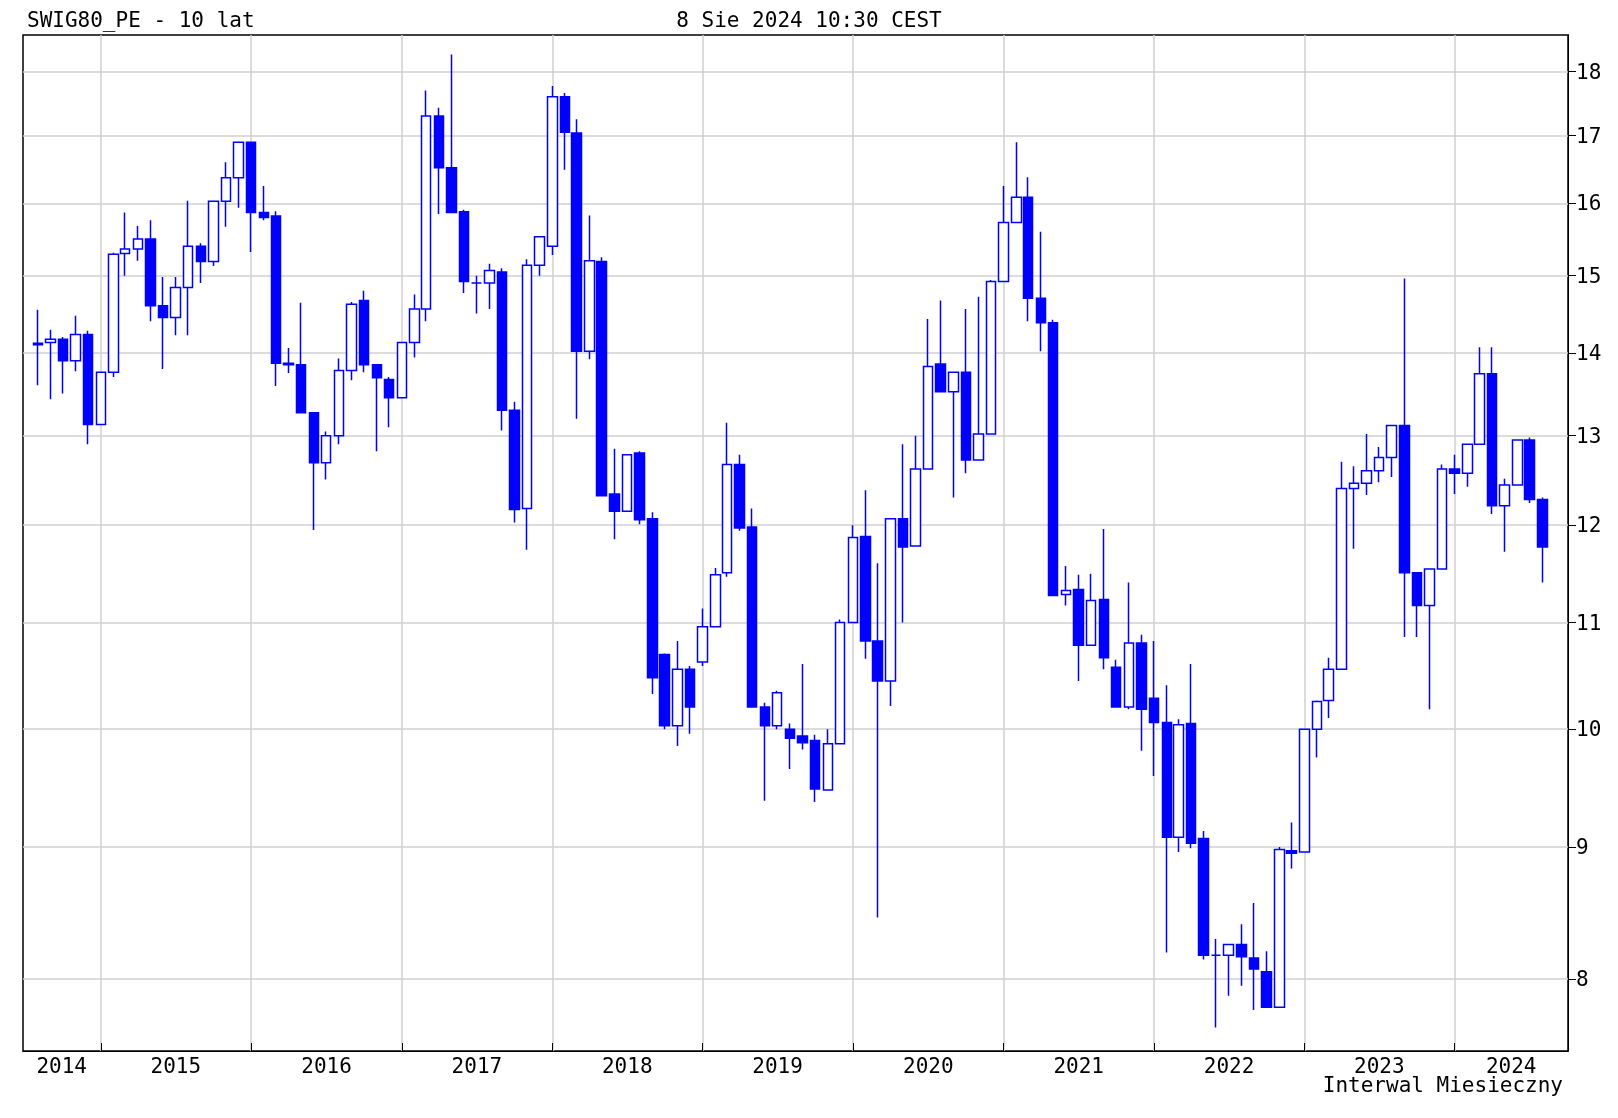 The height and width of the screenshot is (1118, 1618). What do you see at coordinates (141, 19) in the screenshot?
I see `chart-title: SWIG80_PE - 10 lat` at bounding box center [141, 19].